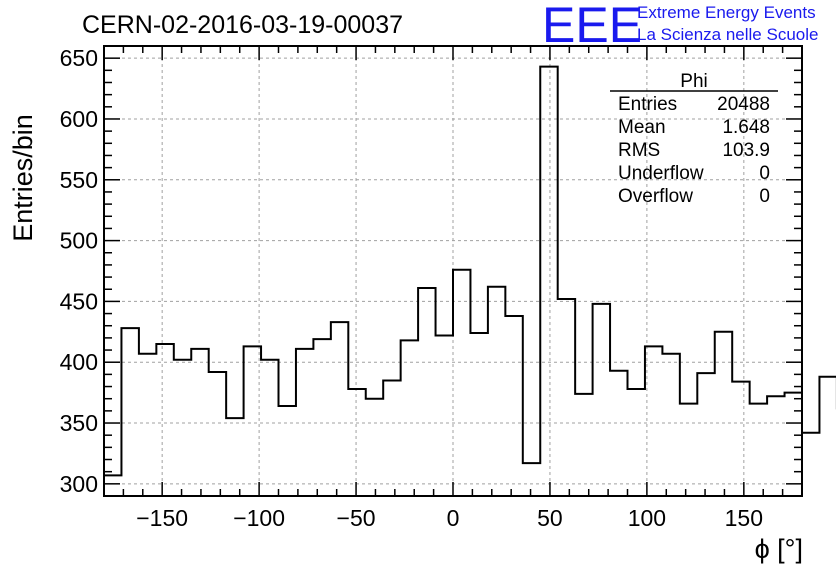 The width and height of the screenshot is (836, 572). Describe the element at coordinates (79, 301) in the screenshot. I see `y-tick-label: 450` at that location.